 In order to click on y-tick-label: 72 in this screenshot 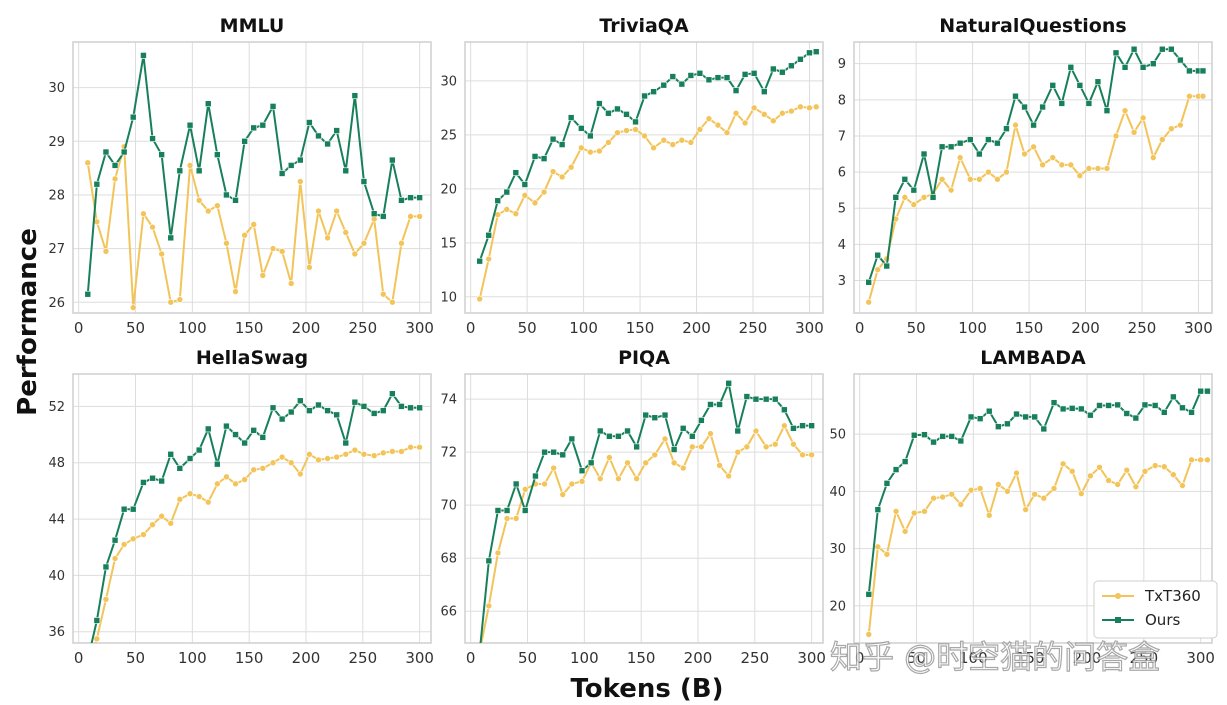, I will do `click(448, 453)`.